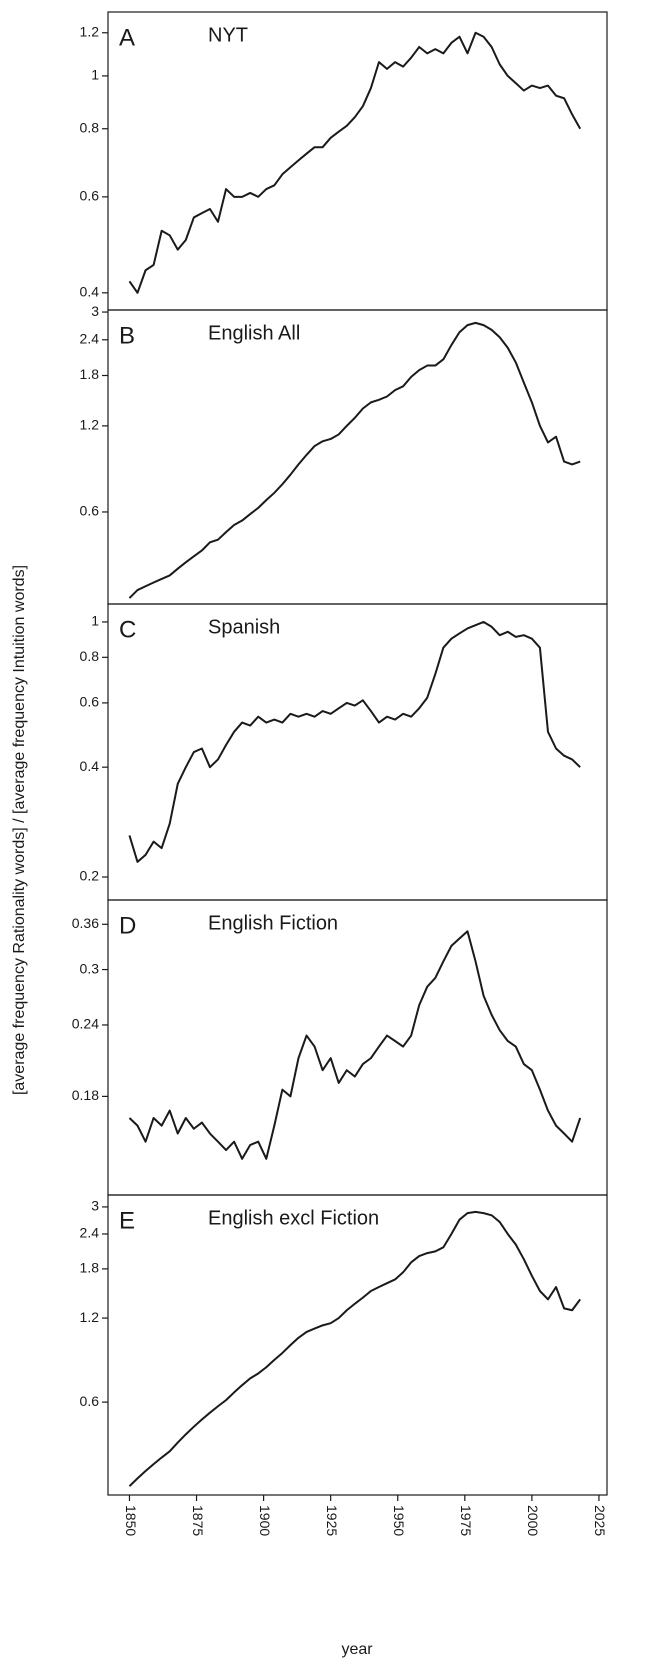 The width and height of the screenshot is (646, 1666). Describe the element at coordinates (332, 1520) in the screenshot. I see `x-tick-label: 1925` at that location.